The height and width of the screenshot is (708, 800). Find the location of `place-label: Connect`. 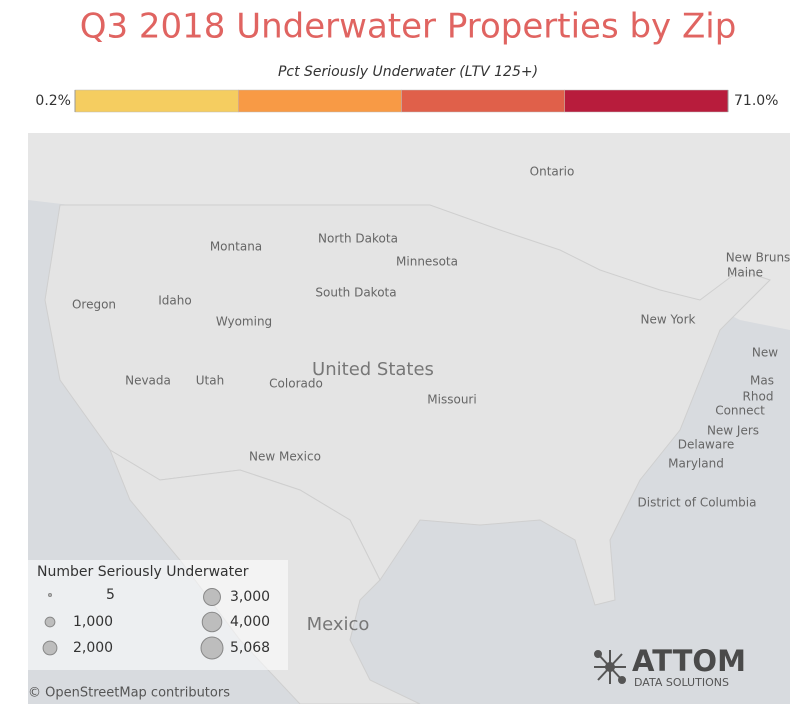

place-label: Connect is located at coordinates (740, 411).